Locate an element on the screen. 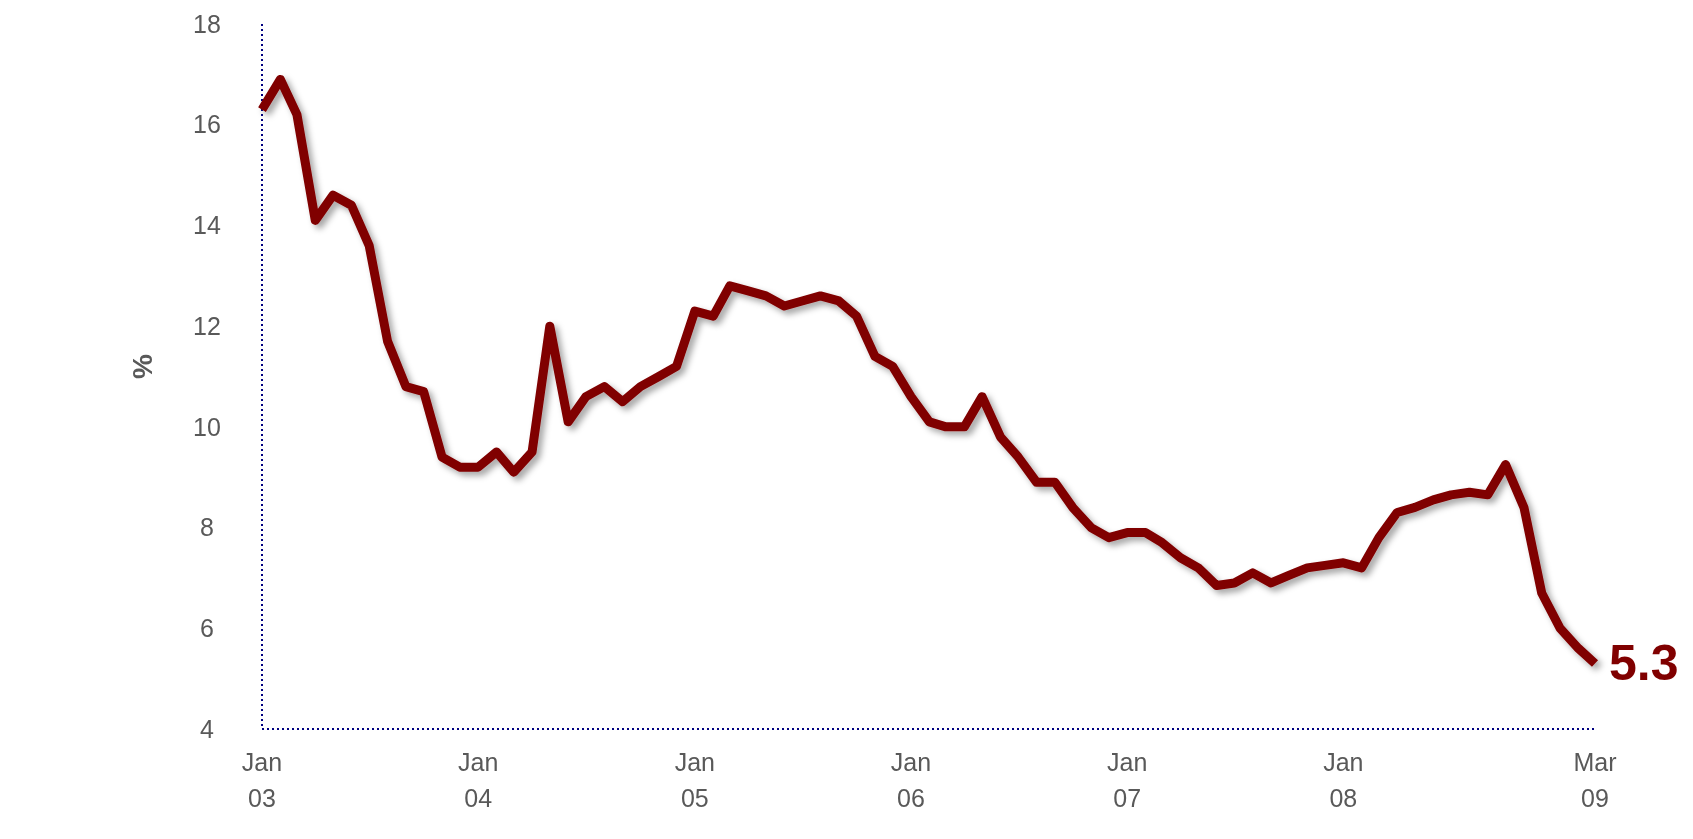 The image size is (1693, 839). x-tick-label: Jan 08 is located at coordinates (1343, 780).